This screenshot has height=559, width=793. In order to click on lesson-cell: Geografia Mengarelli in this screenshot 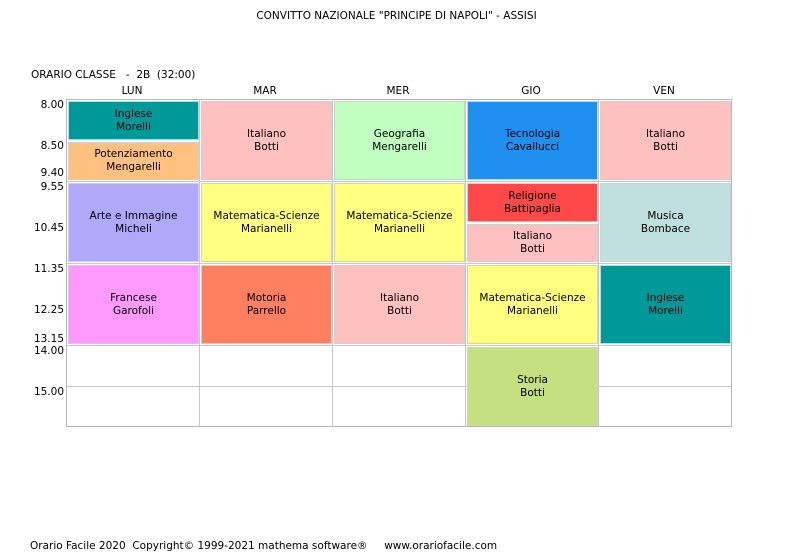, I will do `click(399, 140)`.